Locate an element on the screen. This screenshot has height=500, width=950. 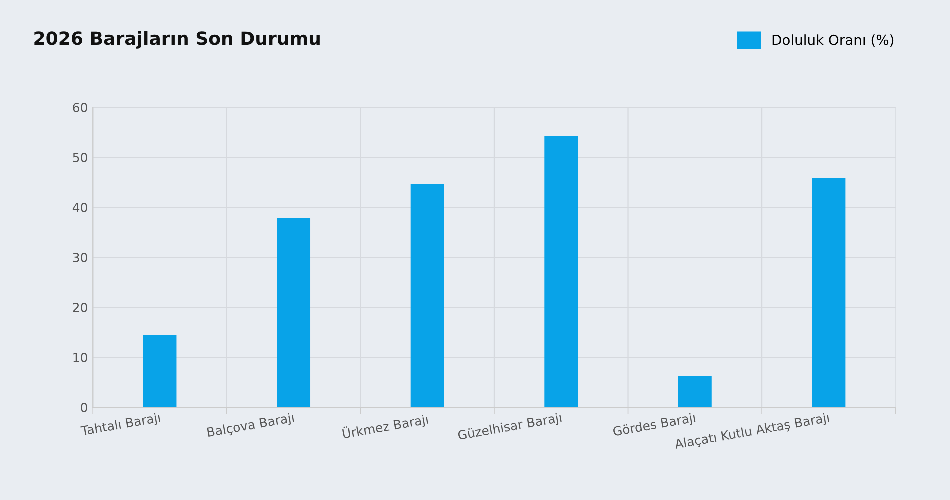
x-tick-label: Güzelhisar Barajı is located at coordinates (510, 427).